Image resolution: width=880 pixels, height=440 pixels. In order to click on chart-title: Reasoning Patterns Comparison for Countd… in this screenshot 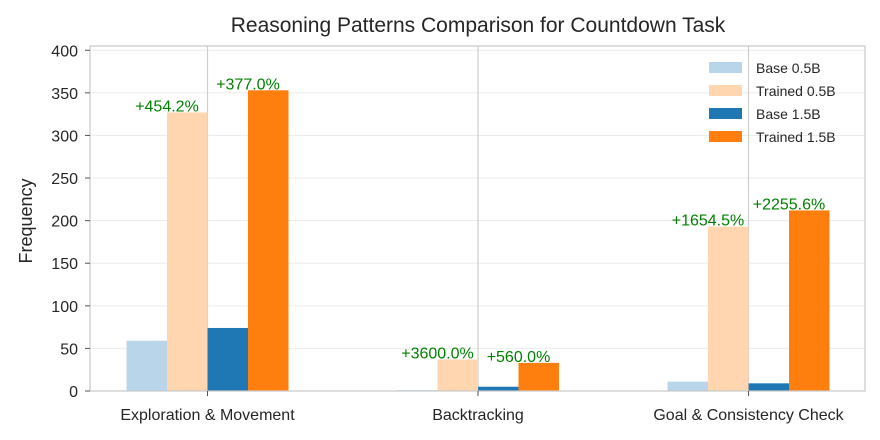, I will do `click(478, 25)`.